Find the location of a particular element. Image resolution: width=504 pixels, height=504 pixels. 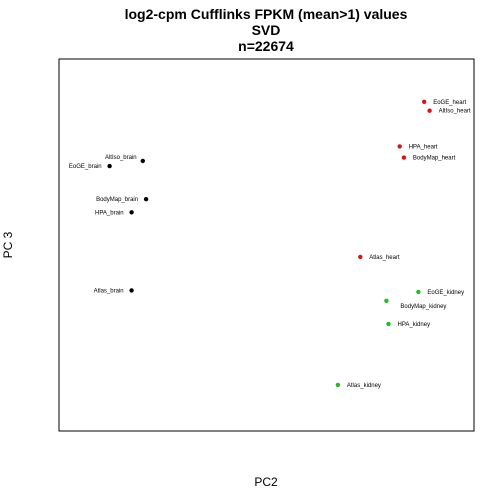

point-altiso-heart is located at coordinates (429, 110).